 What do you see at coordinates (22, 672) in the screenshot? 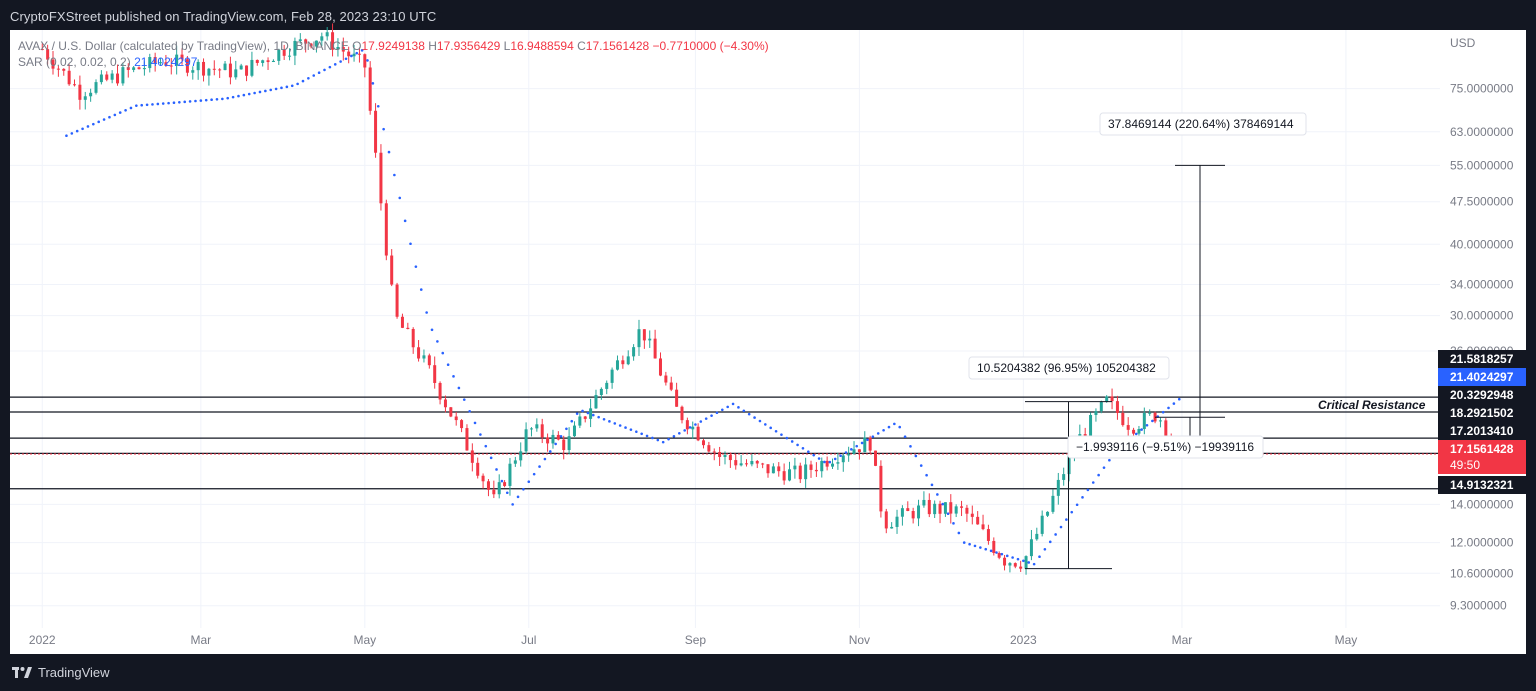
I see `tradingview-logo-icon` at bounding box center [22, 672].